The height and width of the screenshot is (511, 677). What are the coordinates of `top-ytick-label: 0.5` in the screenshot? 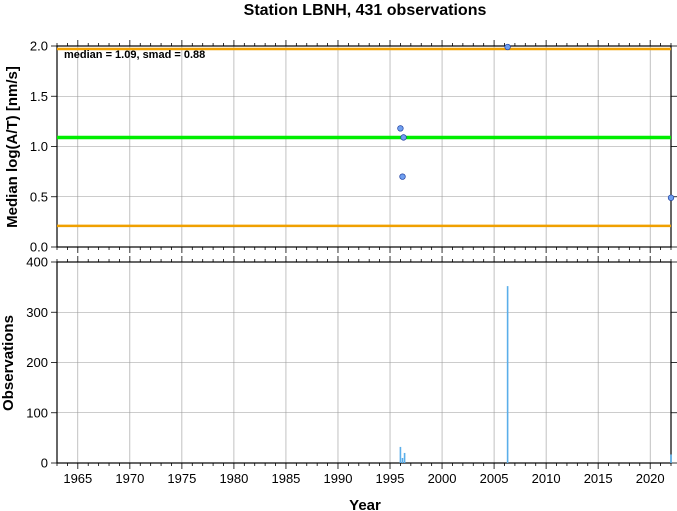 It's located at (39, 196).